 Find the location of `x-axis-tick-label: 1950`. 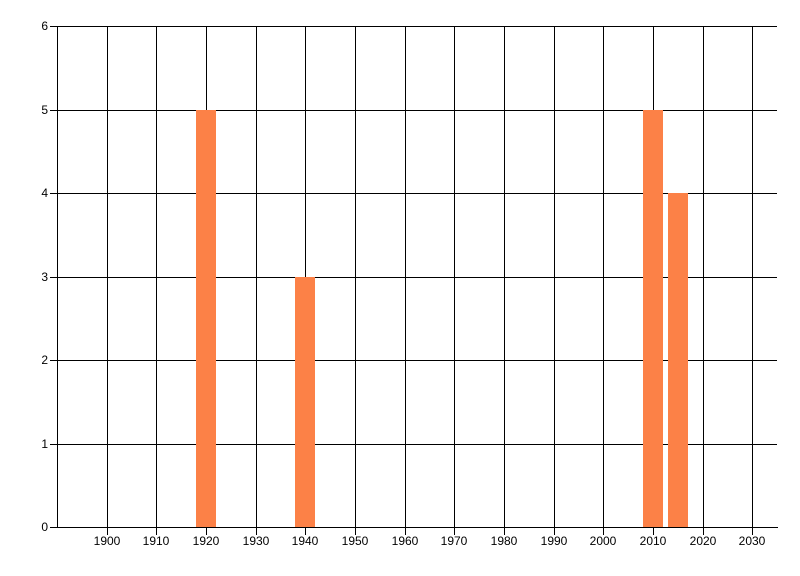

x-axis-tick-label: 1950 is located at coordinates (355, 541).